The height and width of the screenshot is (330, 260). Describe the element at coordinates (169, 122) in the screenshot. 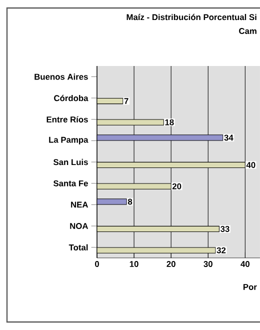

I see `data-label: 18` at that location.